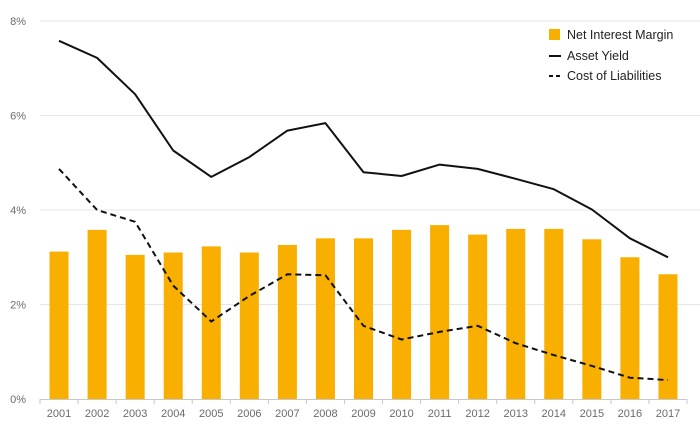 Image resolution: width=700 pixels, height=433 pixels. I want to click on y-tick-label: 6%, so click(18, 117).